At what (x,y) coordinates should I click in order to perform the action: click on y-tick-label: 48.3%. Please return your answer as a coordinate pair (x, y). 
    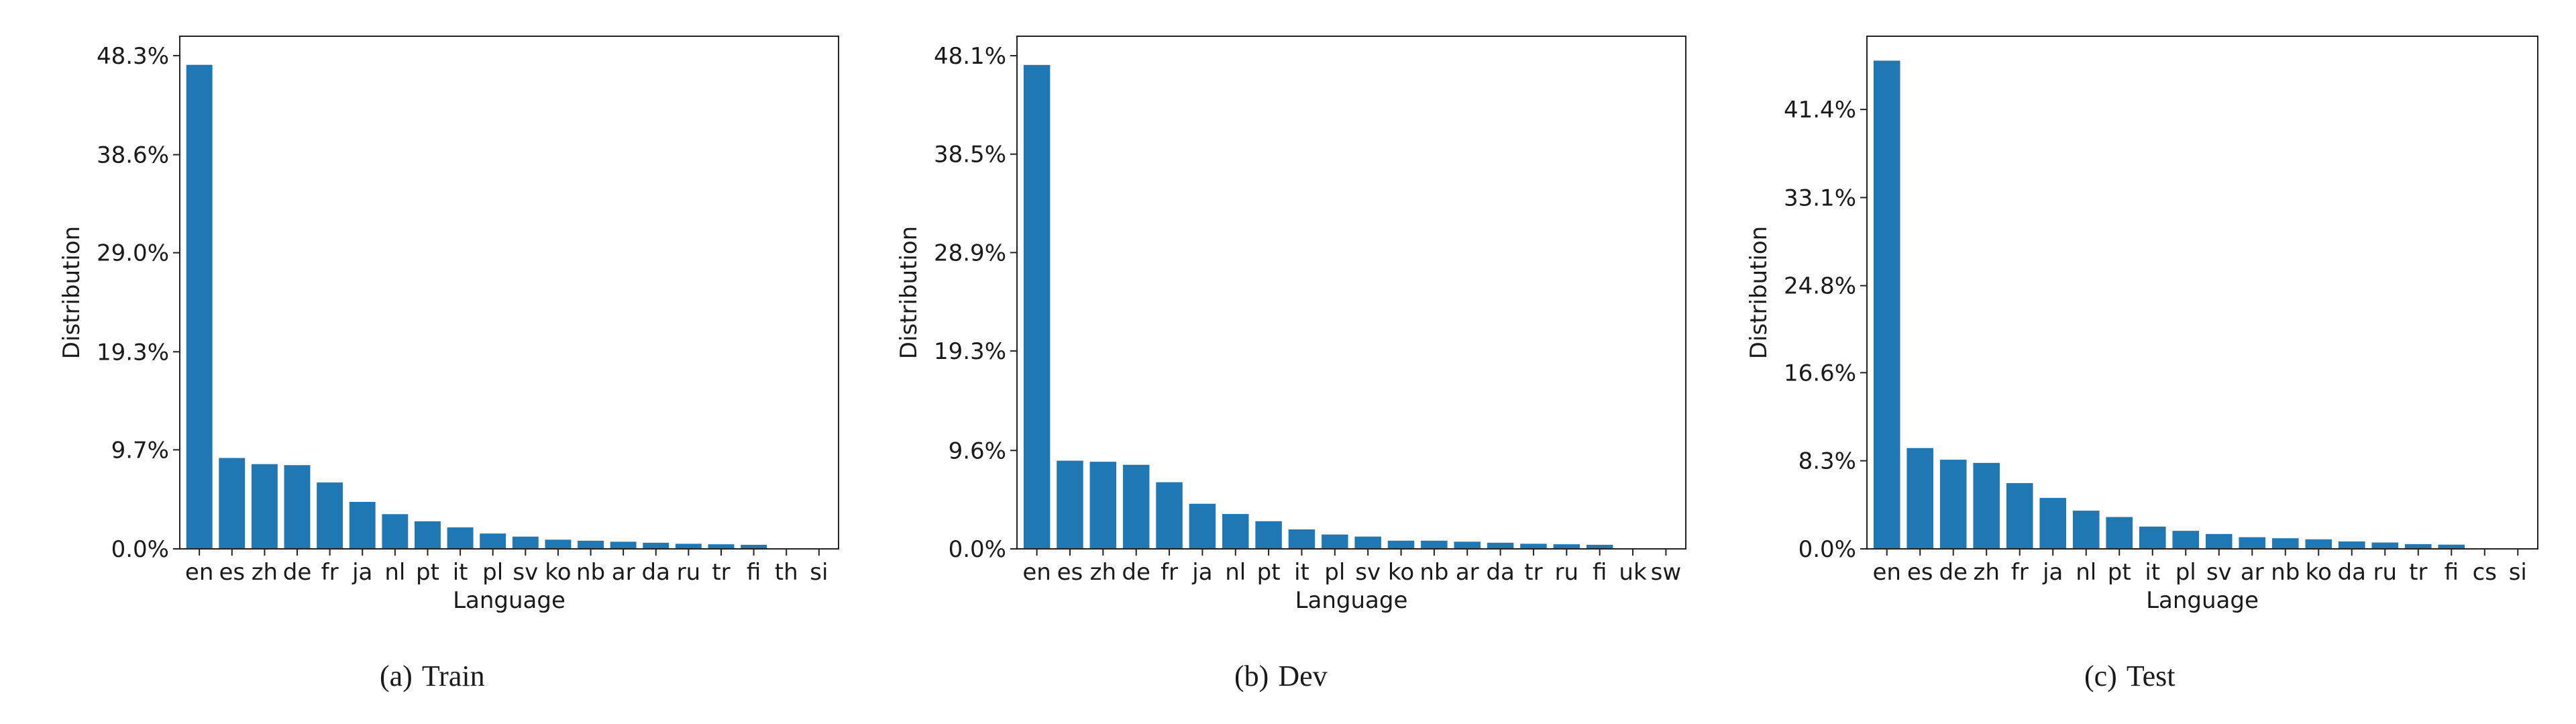
    Looking at the image, I should click on (133, 56).